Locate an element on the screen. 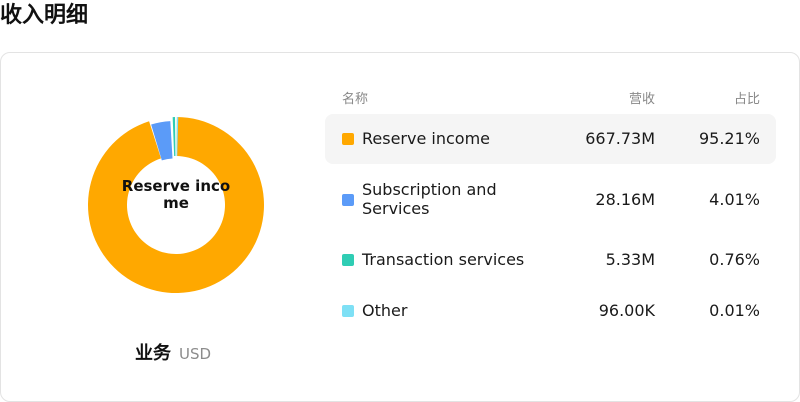  row-revenue: 5.33M is located at coordinates (630, 259).